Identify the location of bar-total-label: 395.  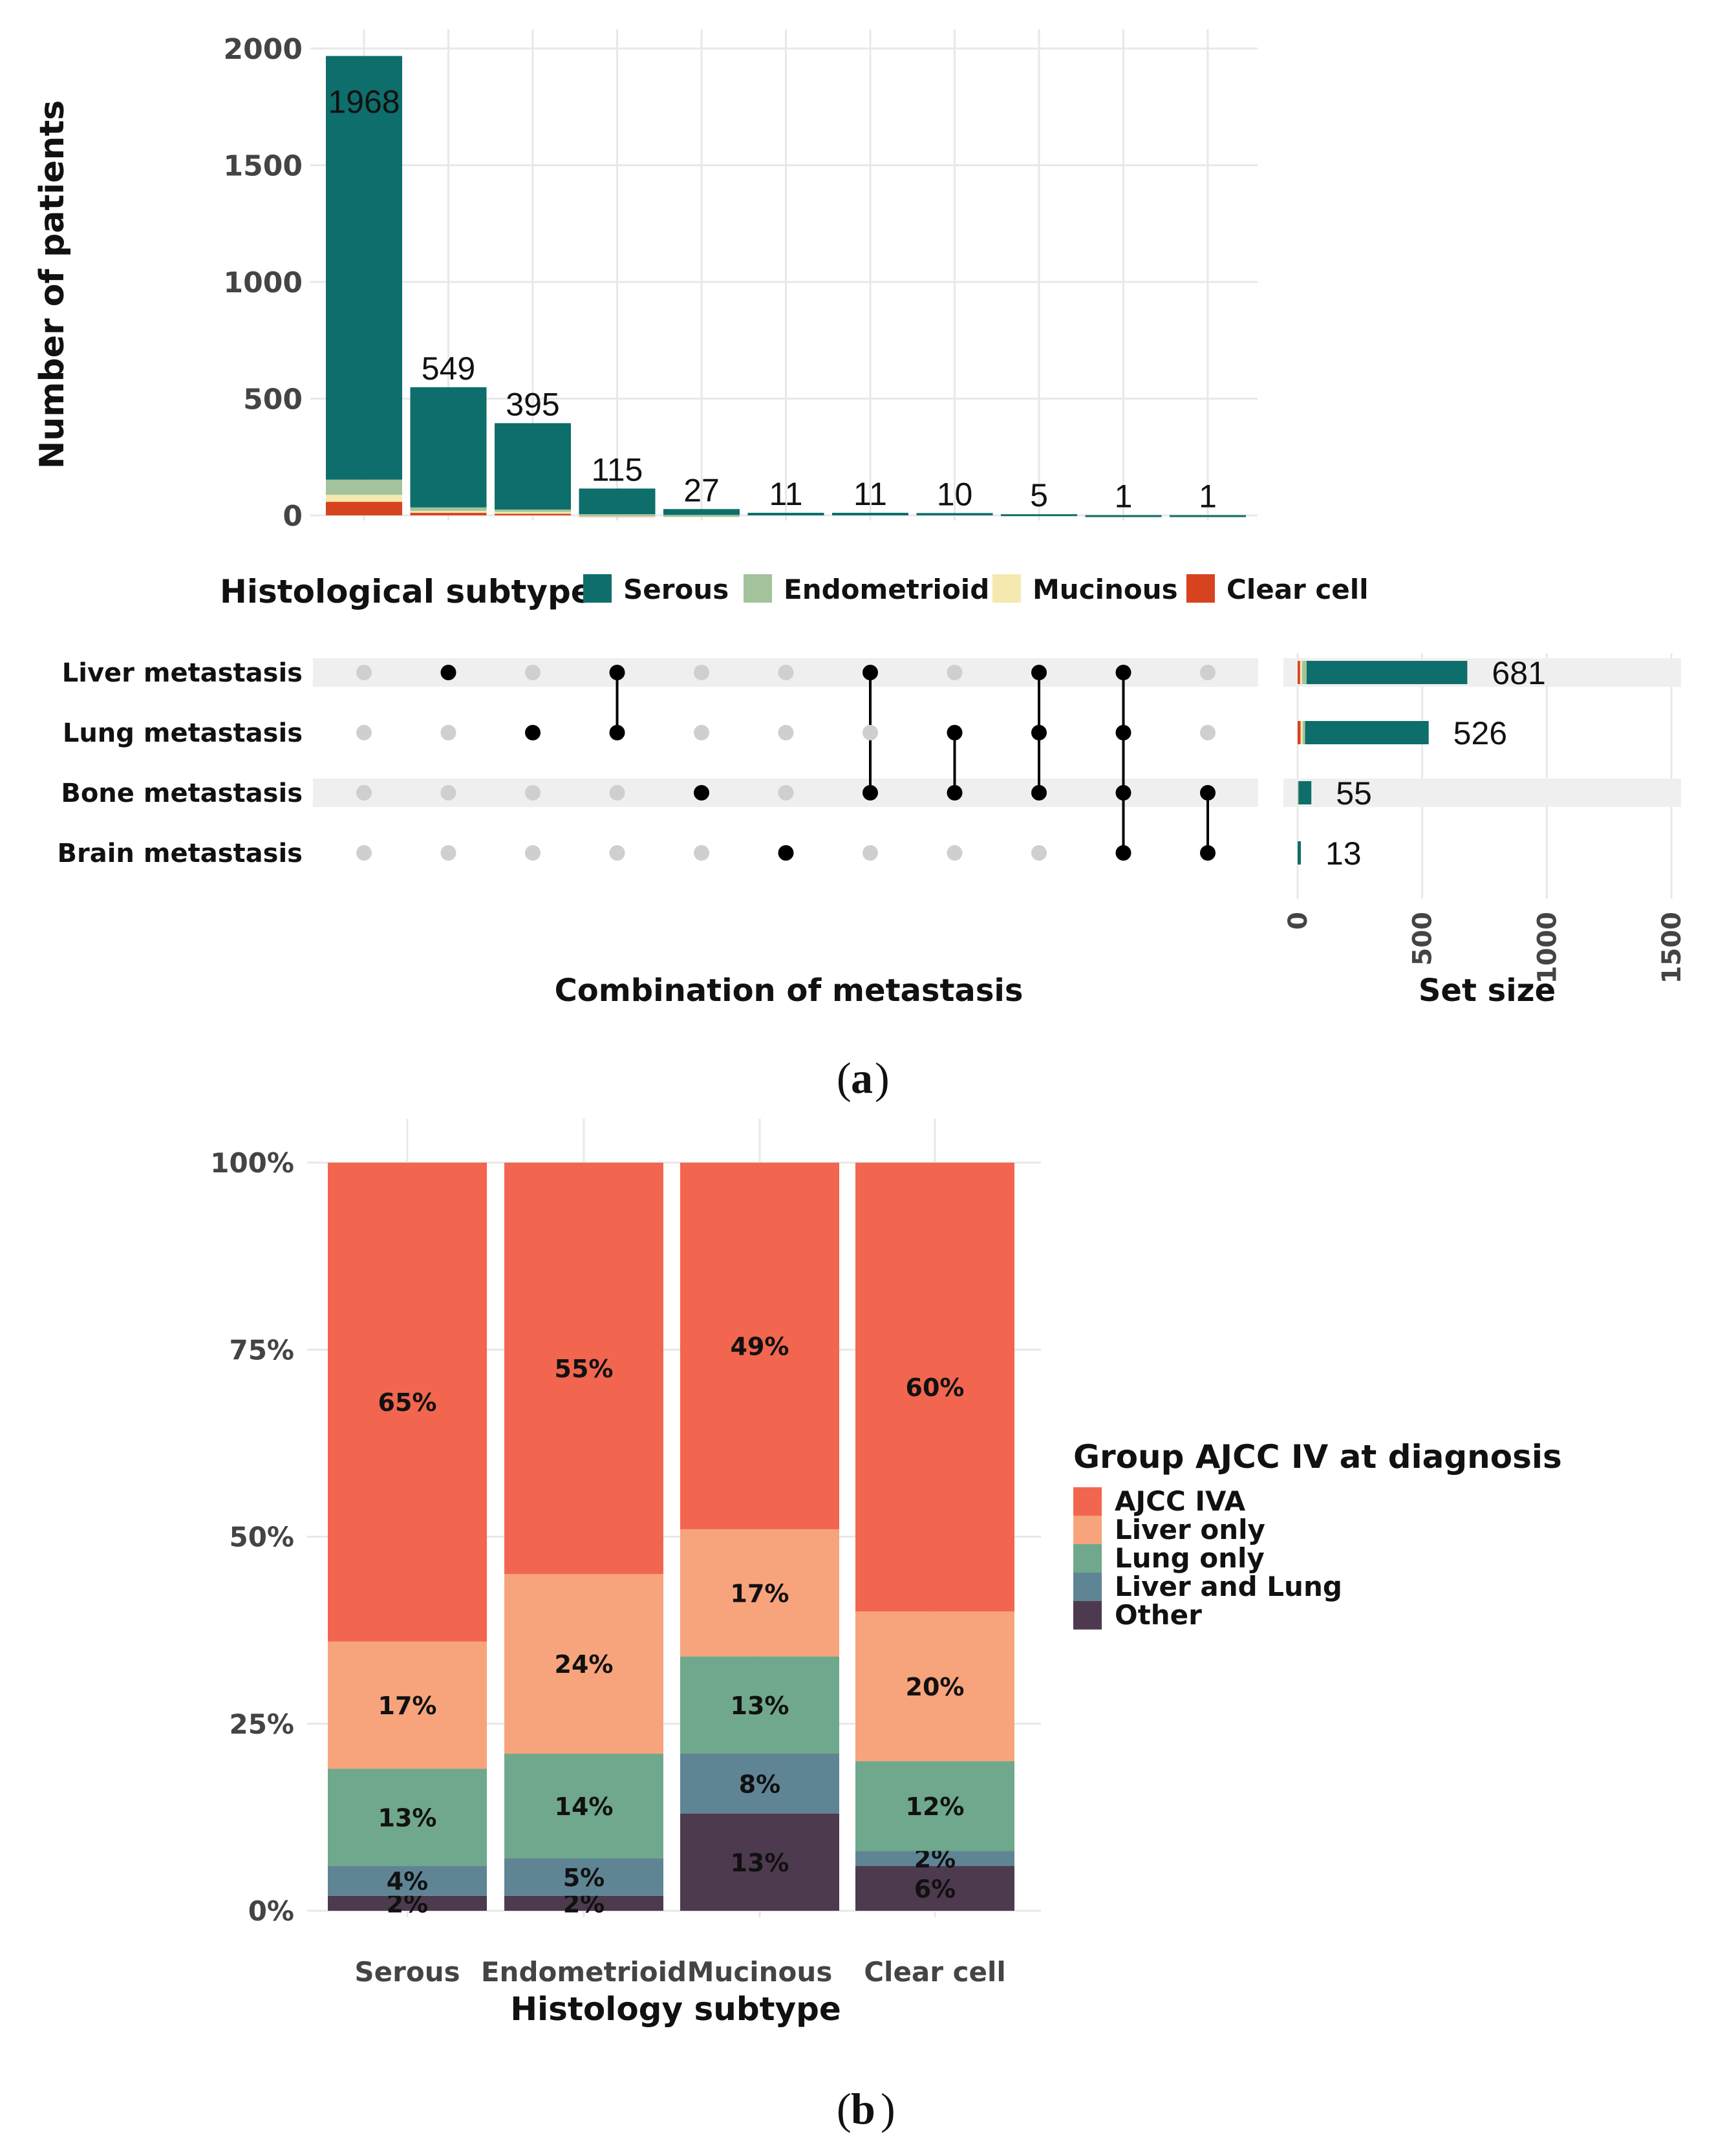
(532, 404).